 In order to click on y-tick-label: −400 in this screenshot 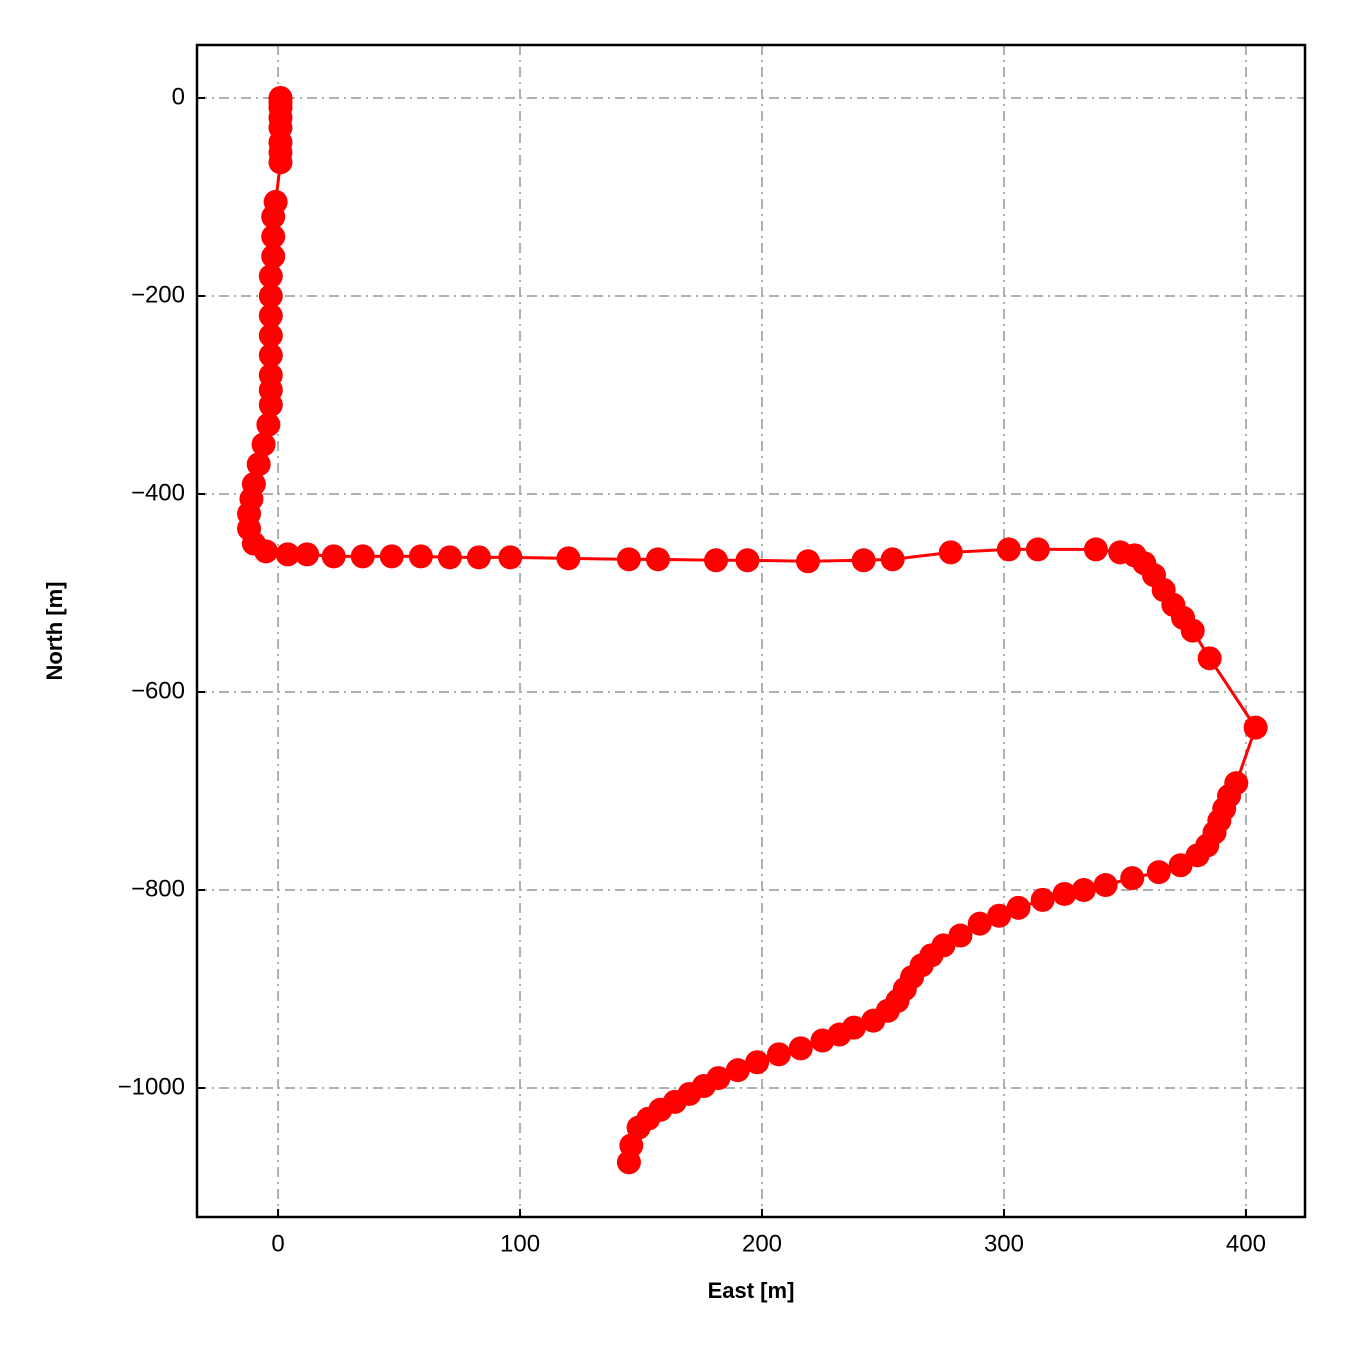, I will do `click(158, 492)`.